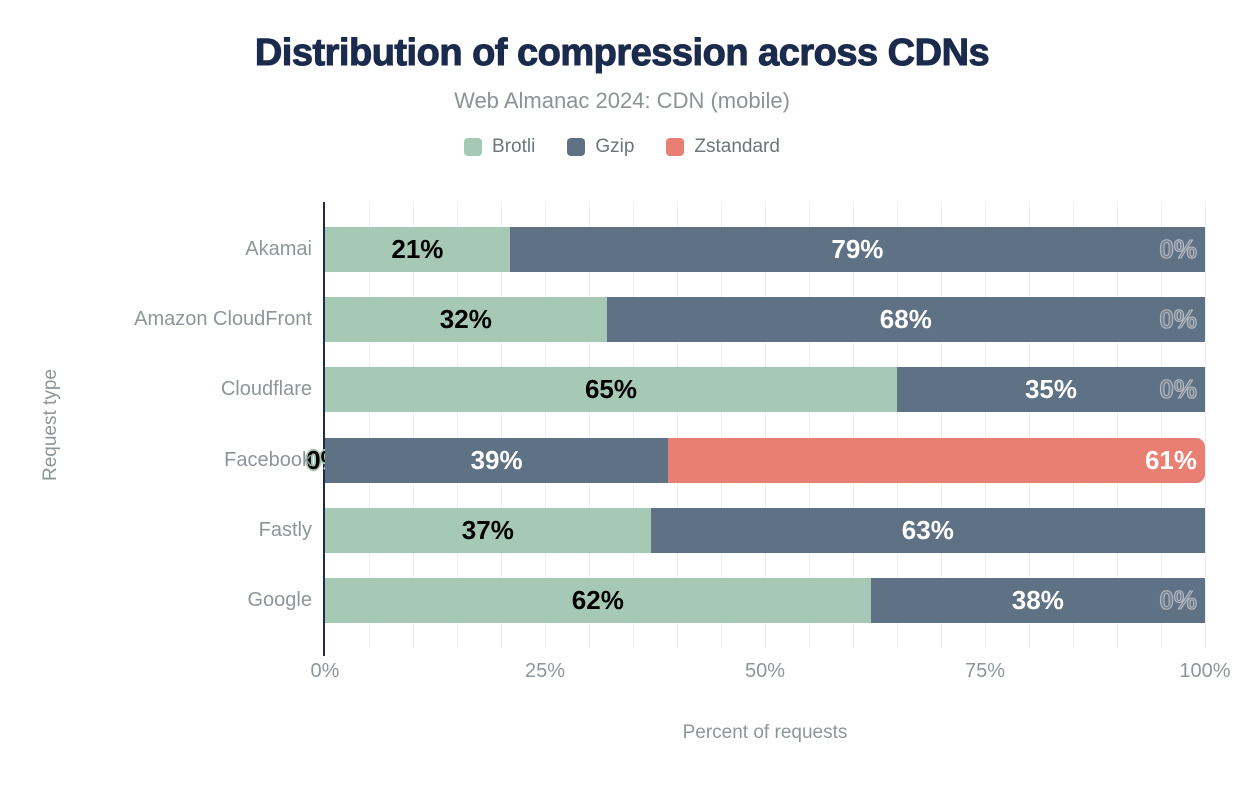  I want to click on category-label-google: Google, so click(280, 600).